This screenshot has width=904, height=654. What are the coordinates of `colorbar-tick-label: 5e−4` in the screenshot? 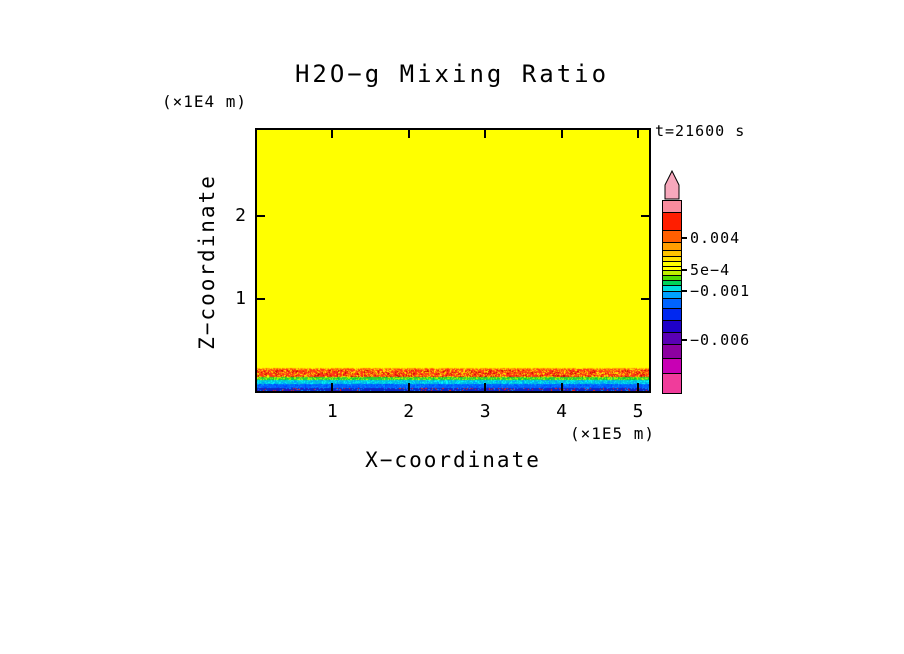 It's located at (710, 270).